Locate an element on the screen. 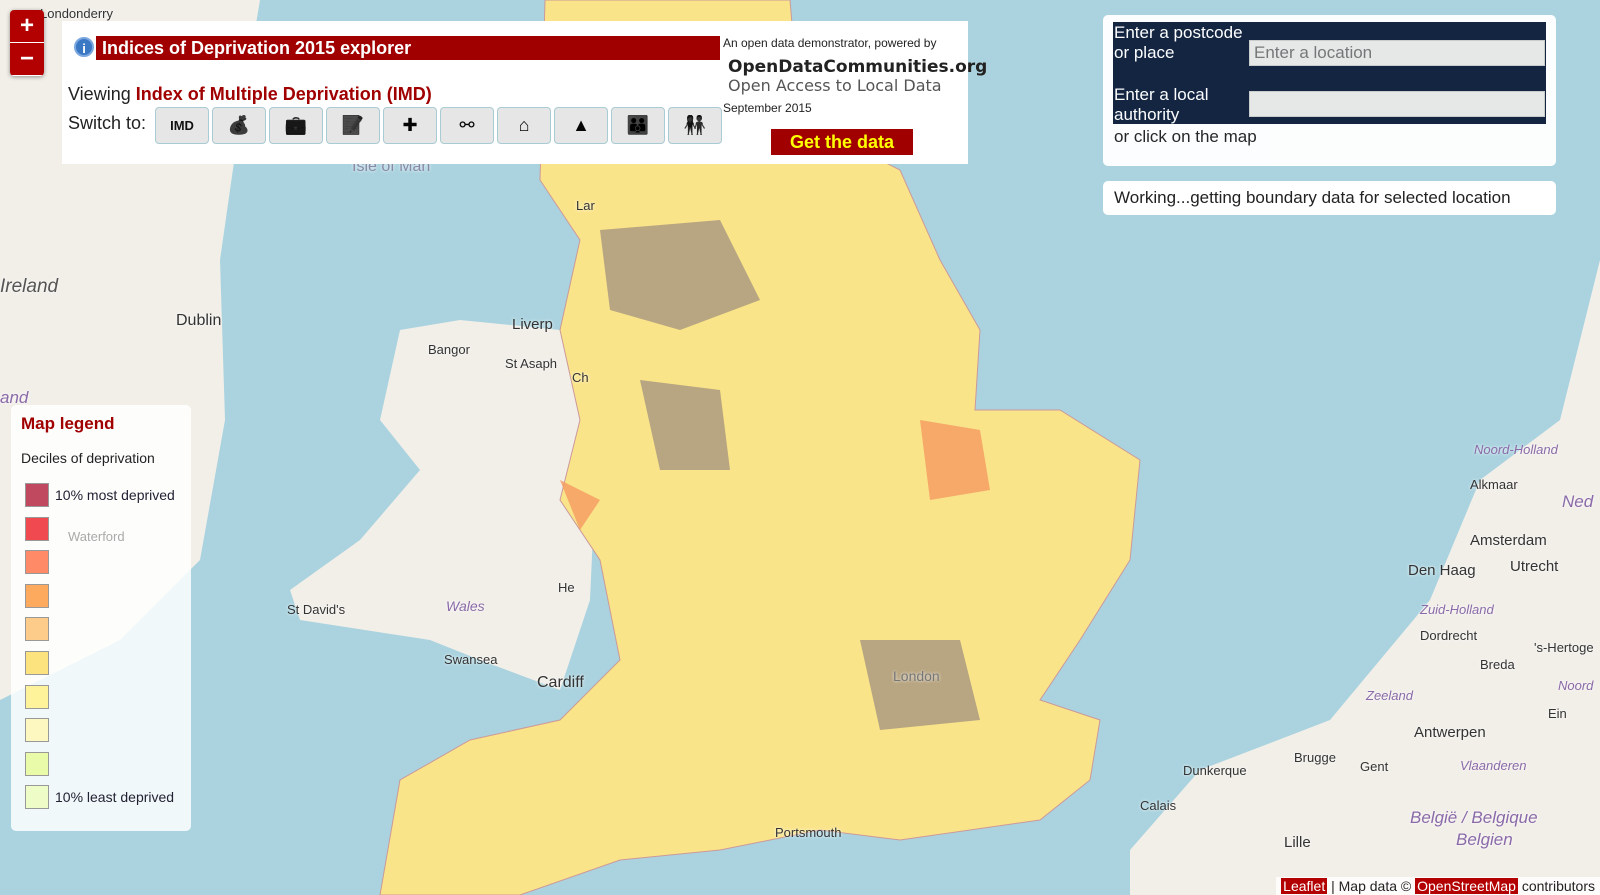 This screenshot has width=1600, height=895. map-label: Waterford is located at coordinates (96, 536).